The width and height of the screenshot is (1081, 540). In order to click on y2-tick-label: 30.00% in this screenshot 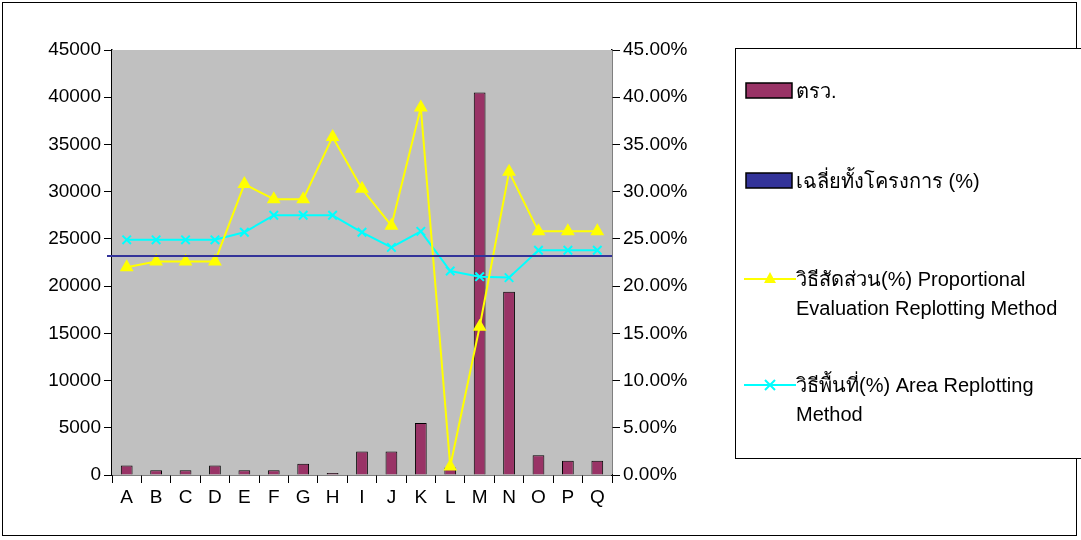, I will do `click(655, 190)`.